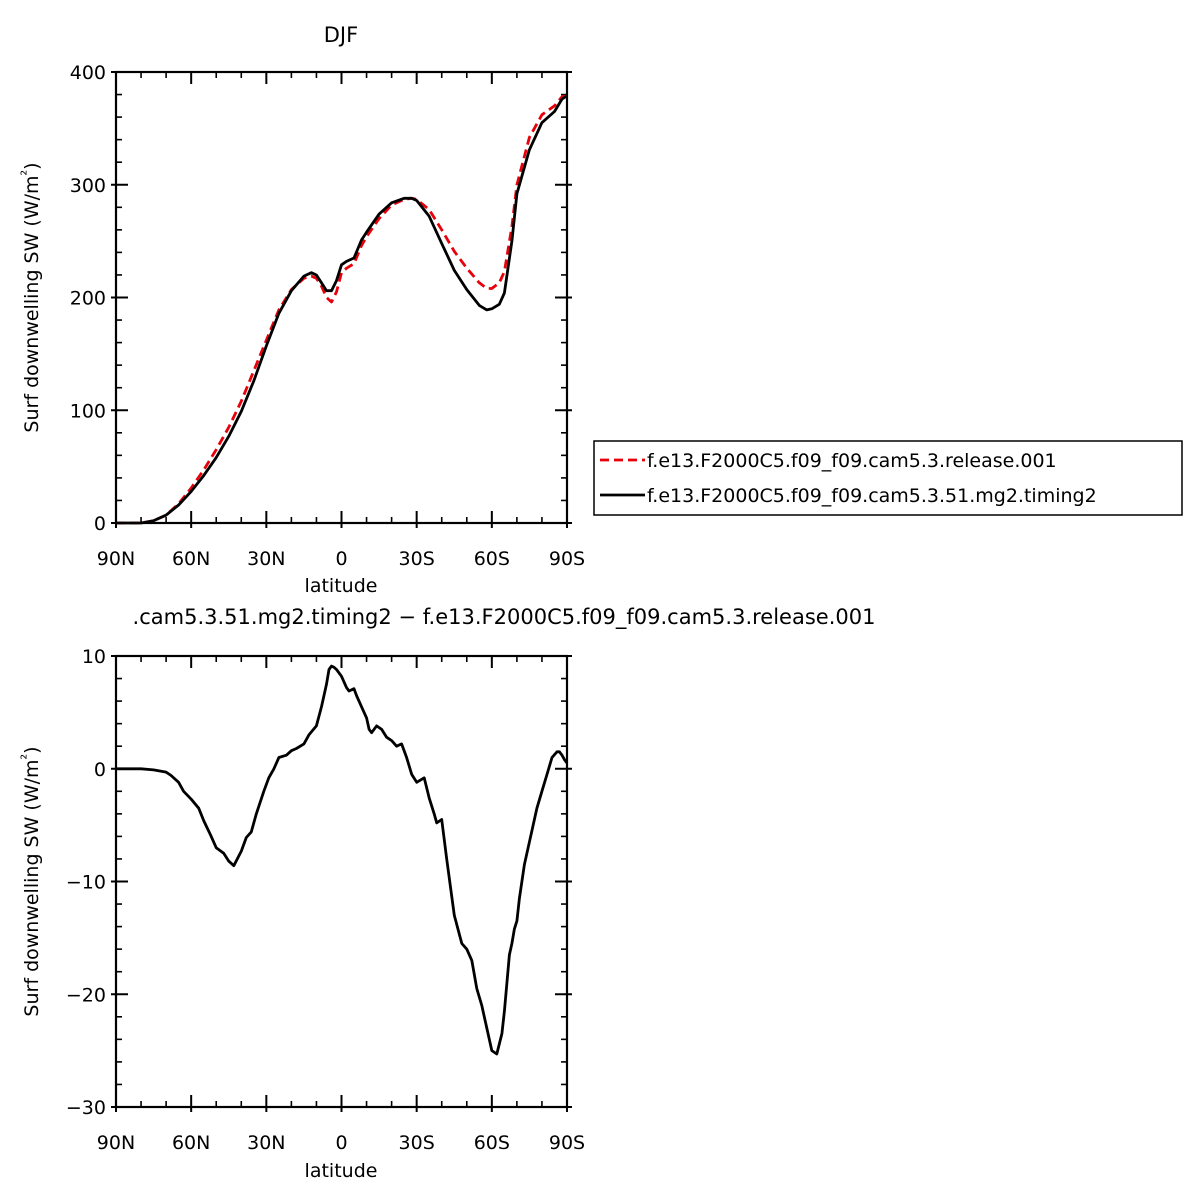  I want to click on top-chart-title: DJF, so click(341, 35).